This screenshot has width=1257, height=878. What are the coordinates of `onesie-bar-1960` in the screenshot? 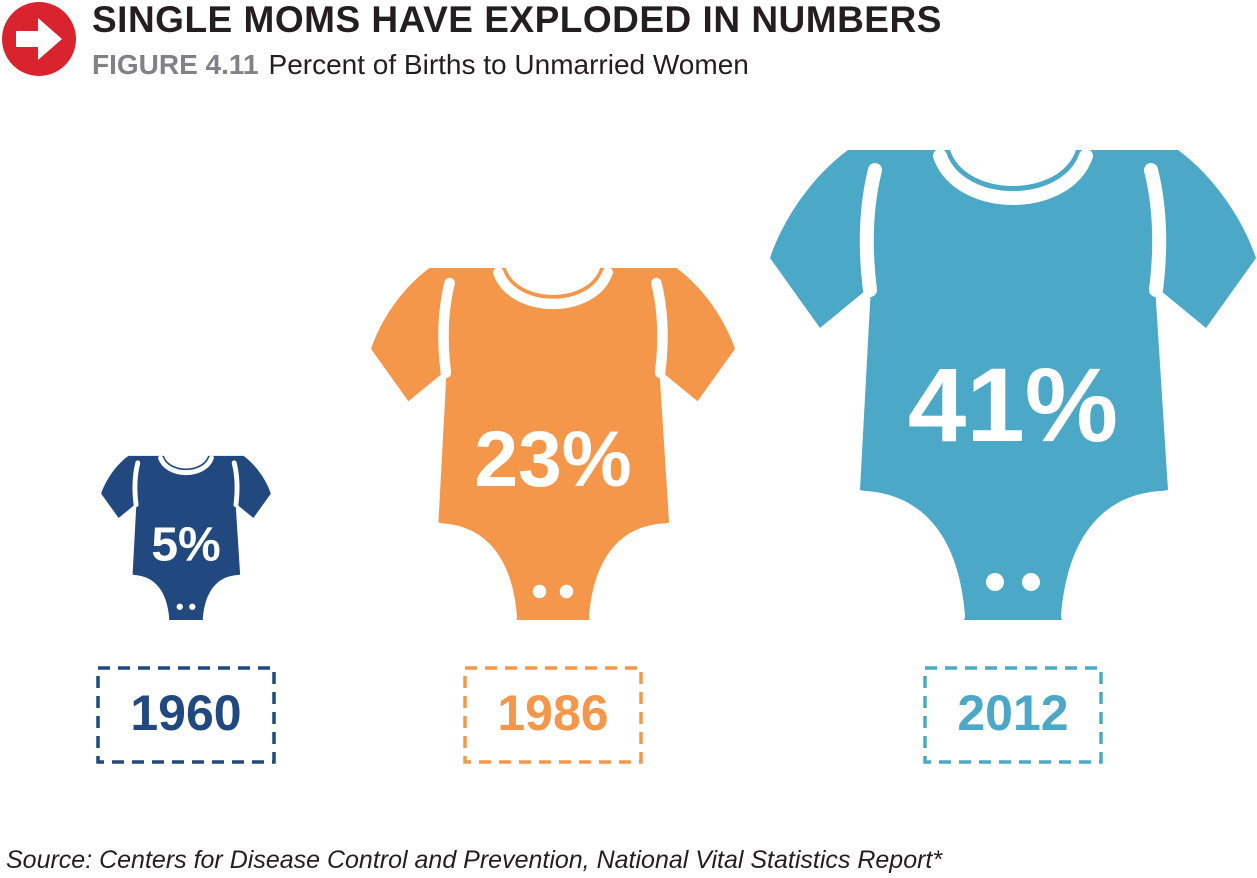 It's located at (186, 538).